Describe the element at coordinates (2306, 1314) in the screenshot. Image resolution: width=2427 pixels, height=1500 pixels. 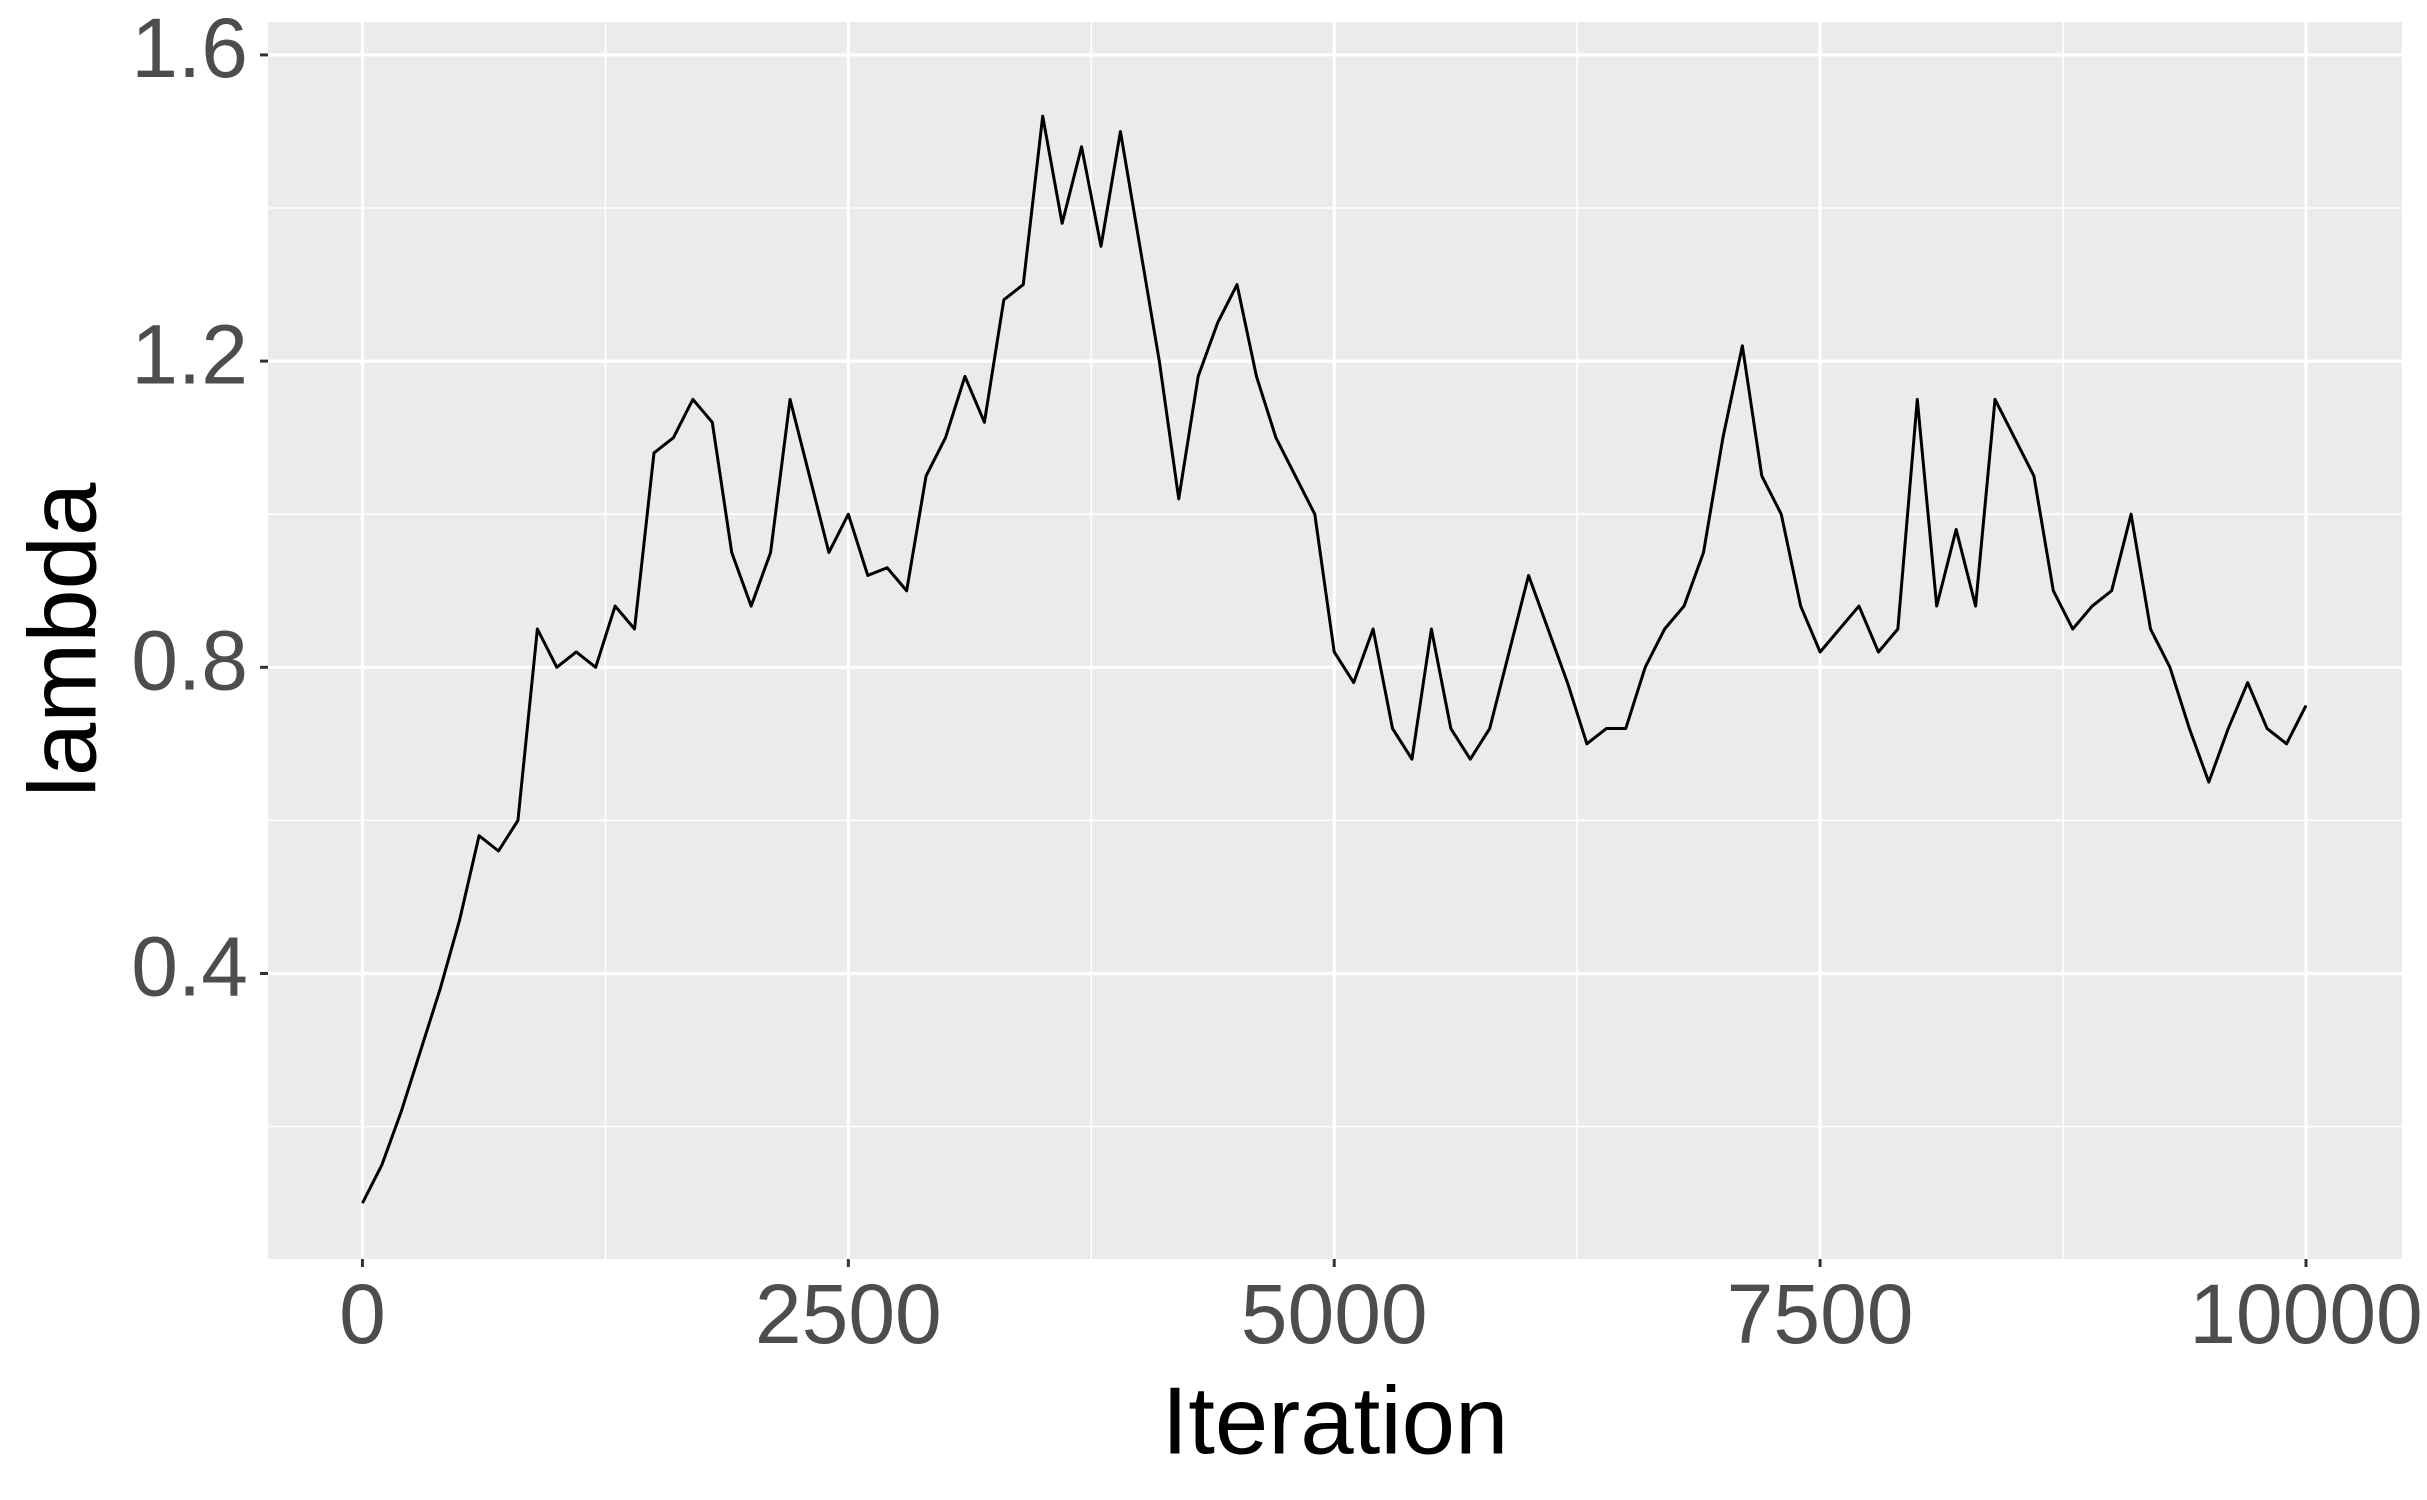
I see `x-tick-label: 10000` at that location.